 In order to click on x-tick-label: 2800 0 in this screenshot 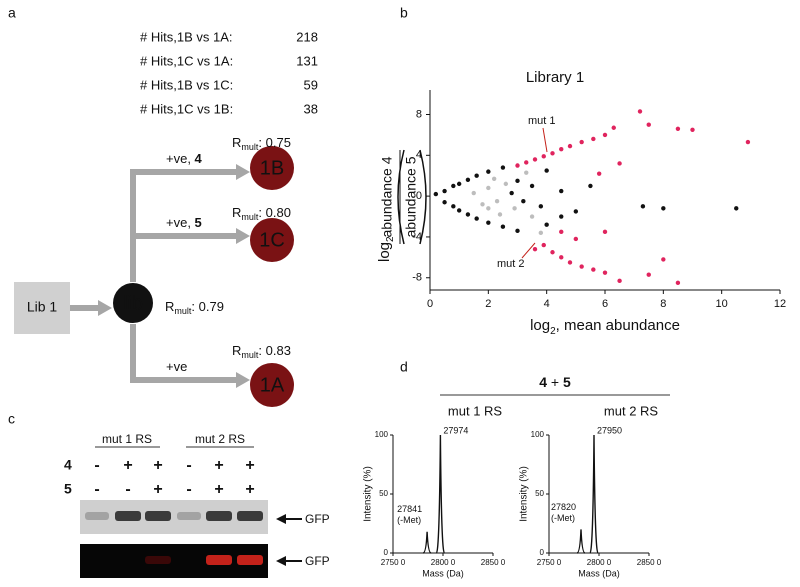, I will do `click(599, 562)`.